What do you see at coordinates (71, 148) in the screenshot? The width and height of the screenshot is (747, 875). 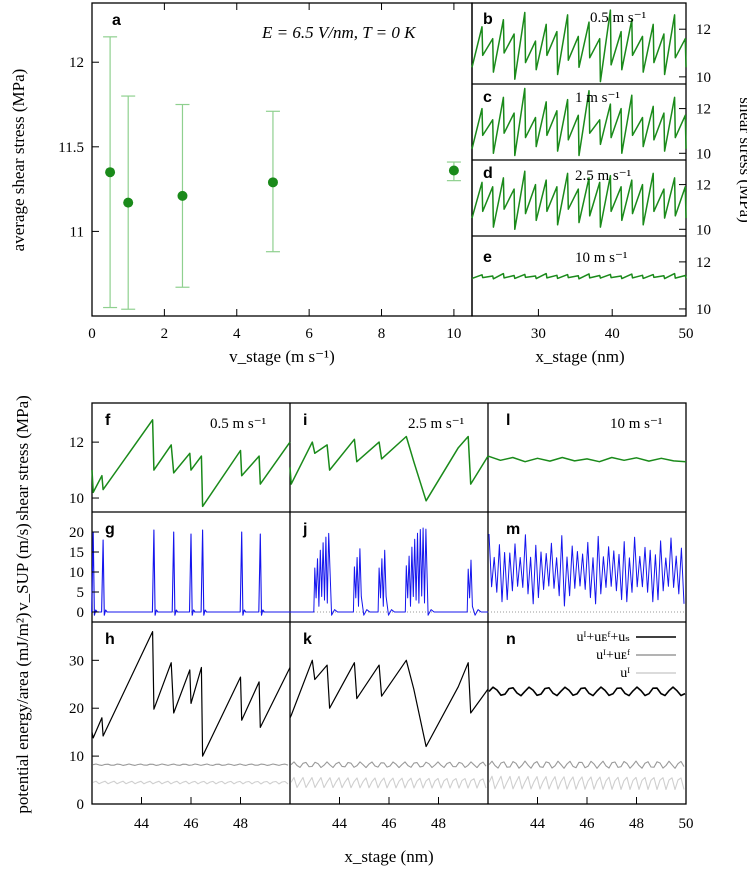 I see `y-tick-label: 11.5` at bounding box center [71, 148].